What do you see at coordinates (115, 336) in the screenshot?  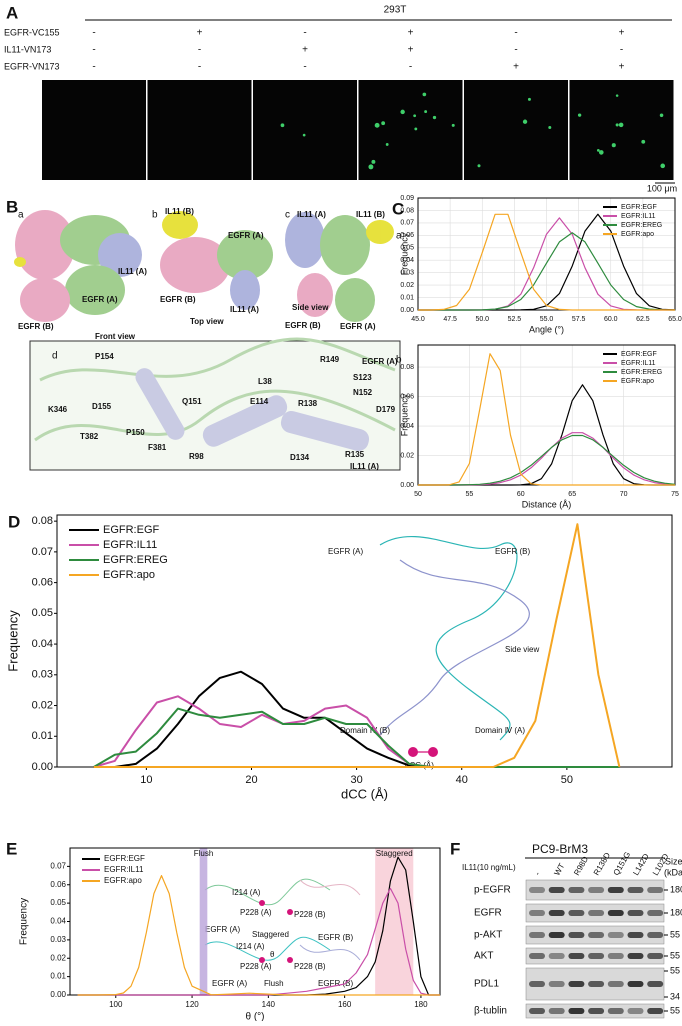 I see `view-caption: Front view` at bounding box center [115, 336].